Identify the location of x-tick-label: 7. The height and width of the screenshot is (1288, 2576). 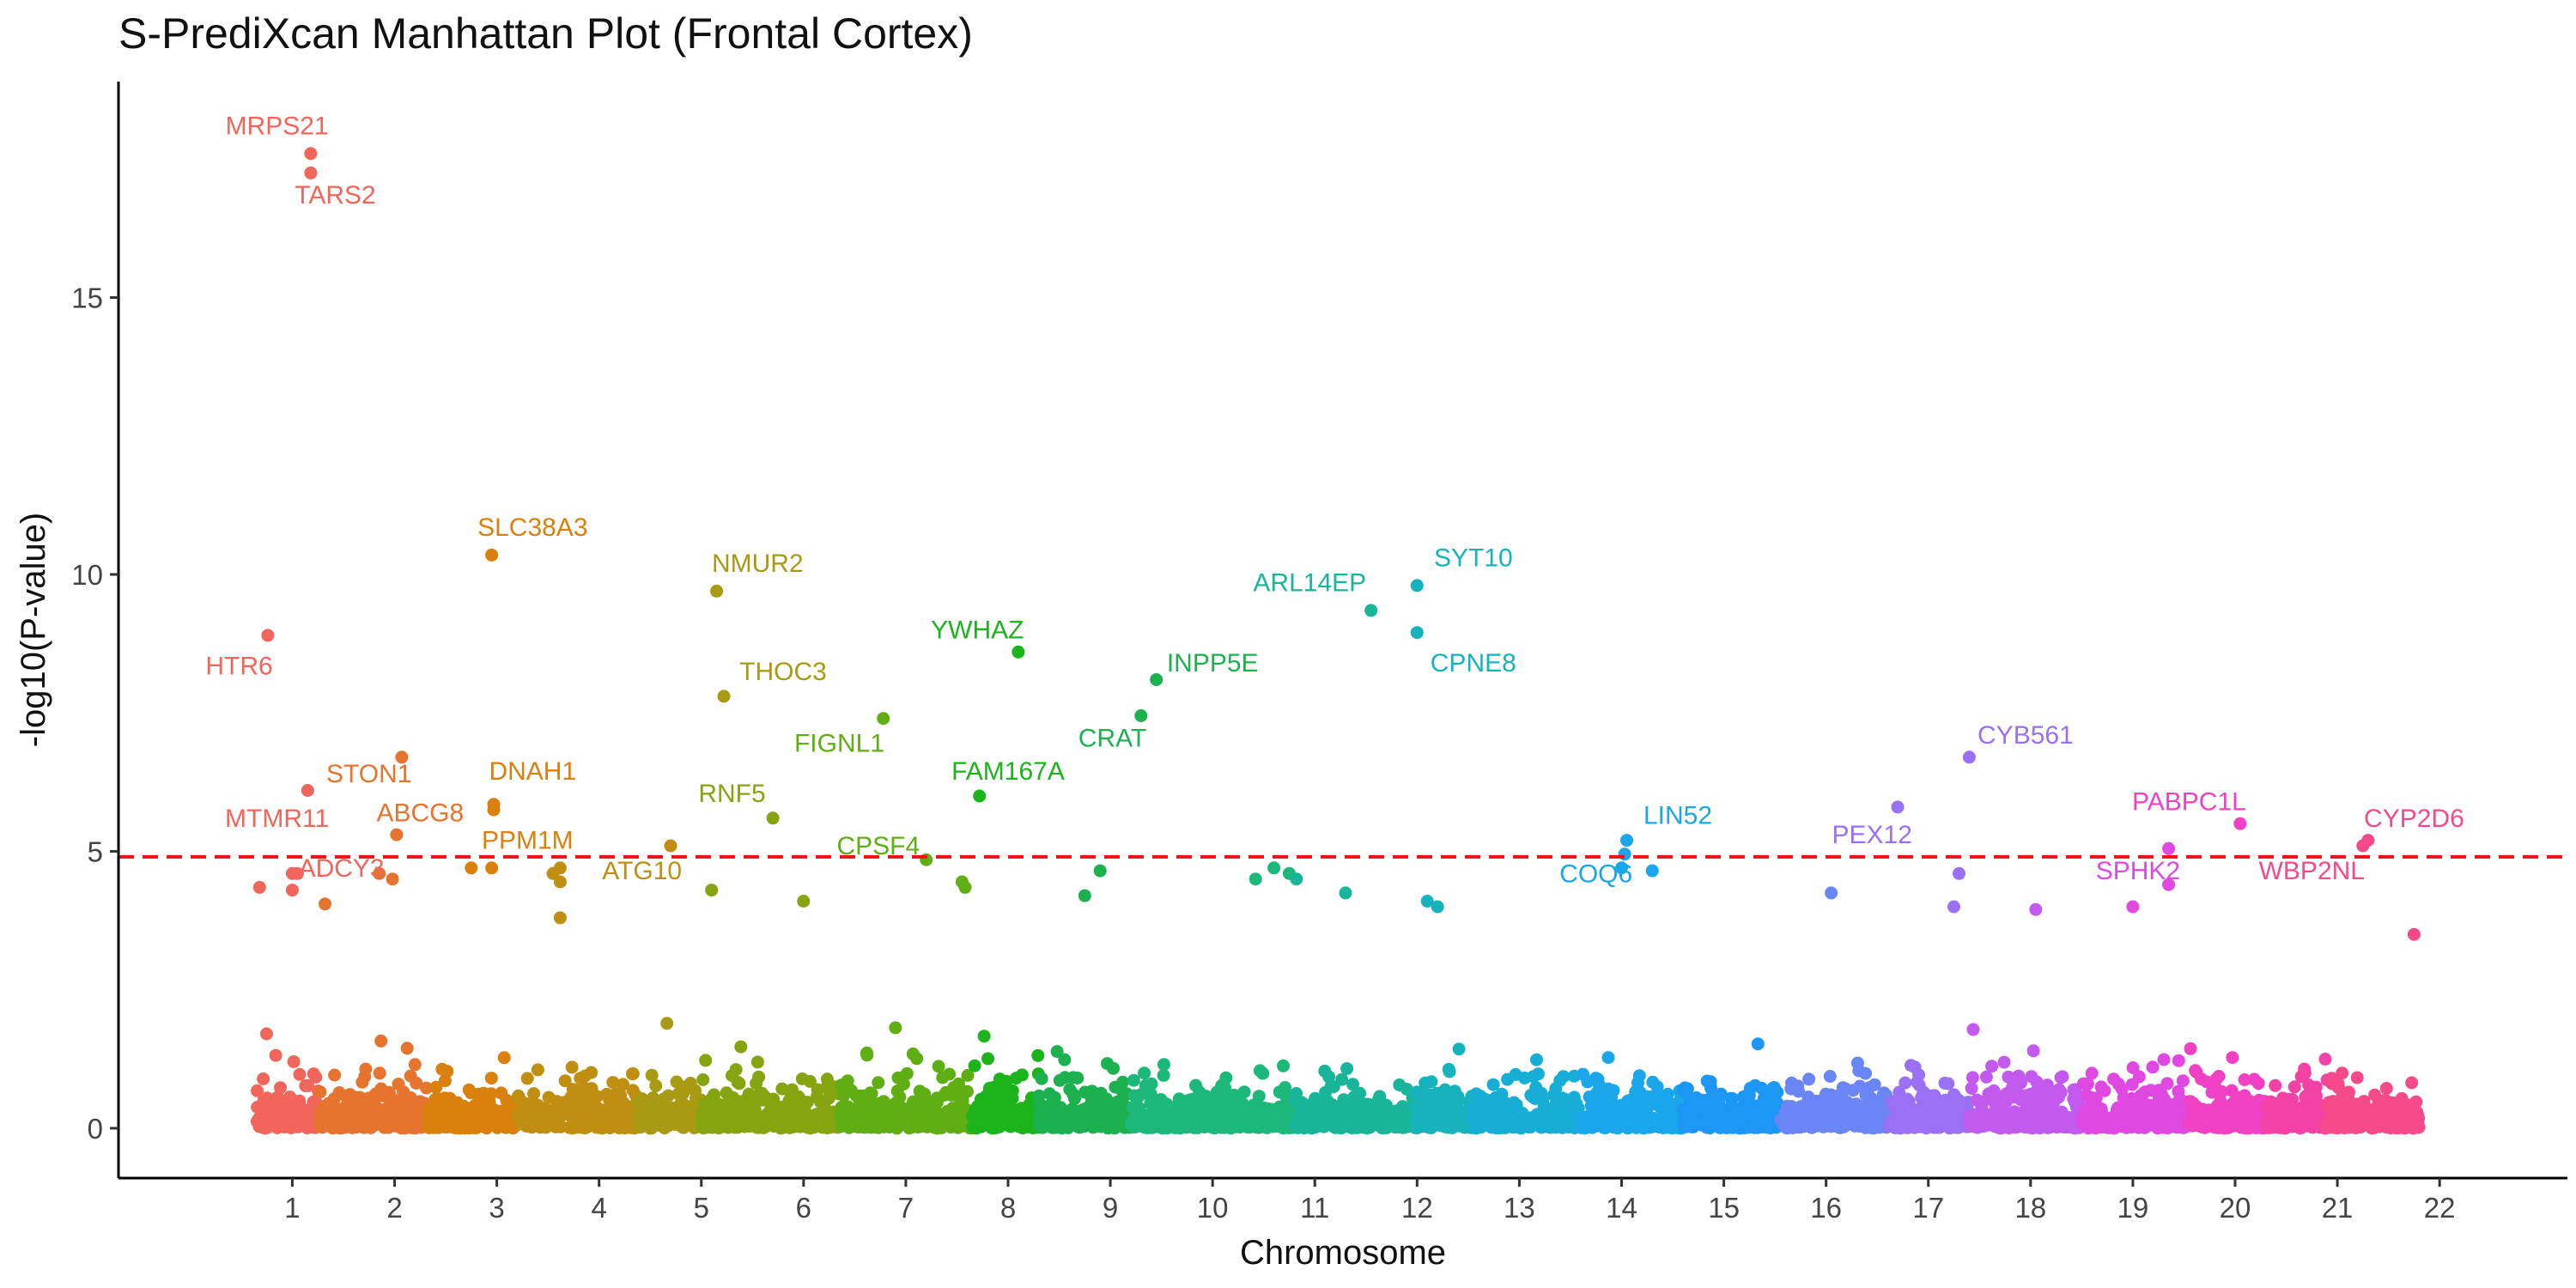
(906, 1208).